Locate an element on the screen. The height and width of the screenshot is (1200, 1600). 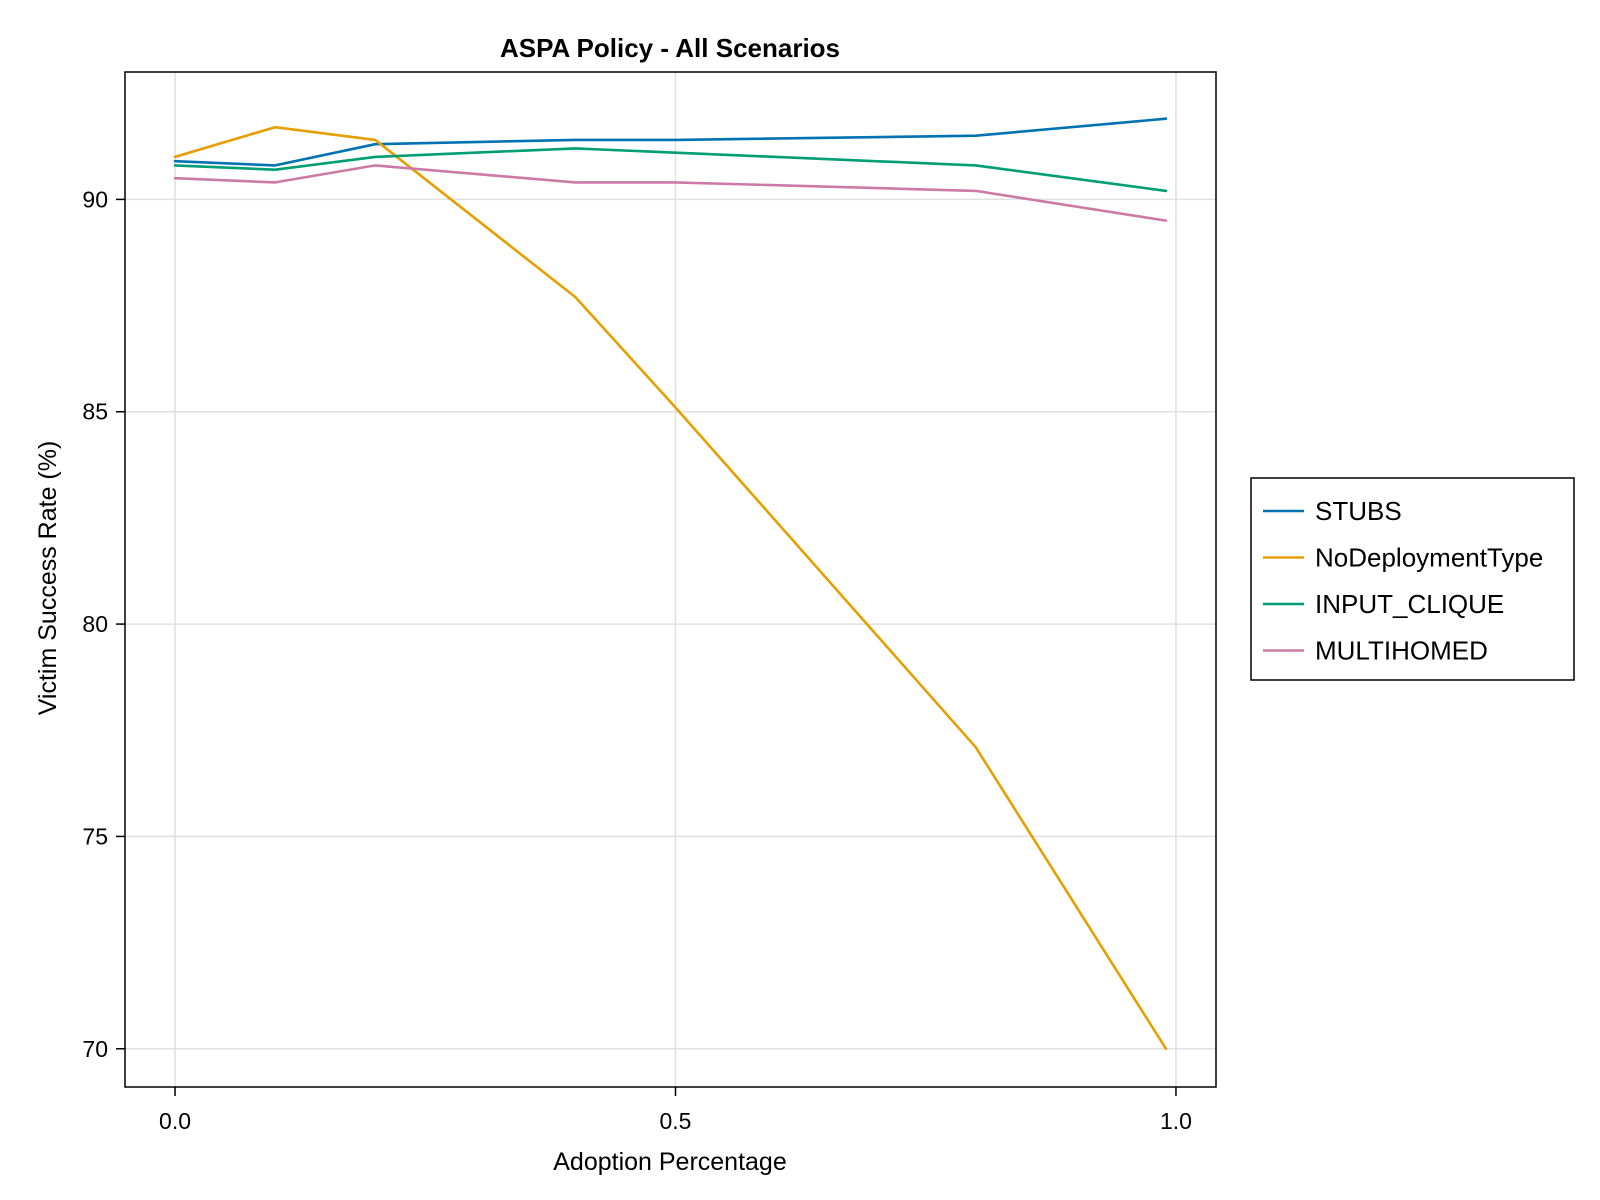
y-tick-label: 90 is located at coordinates (95, 199).